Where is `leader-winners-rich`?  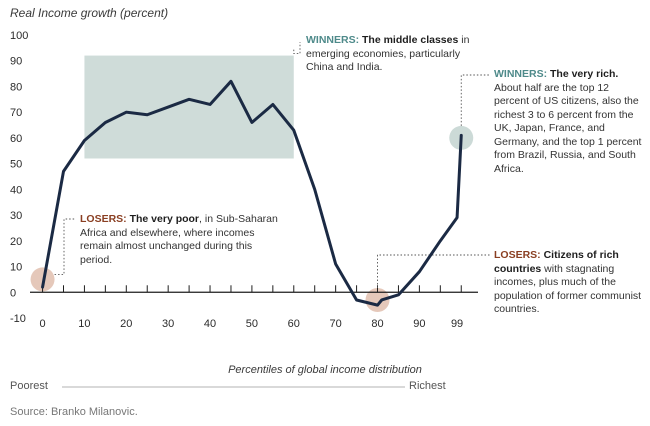 leader-winners-rich is located at coordinates (475, 100).